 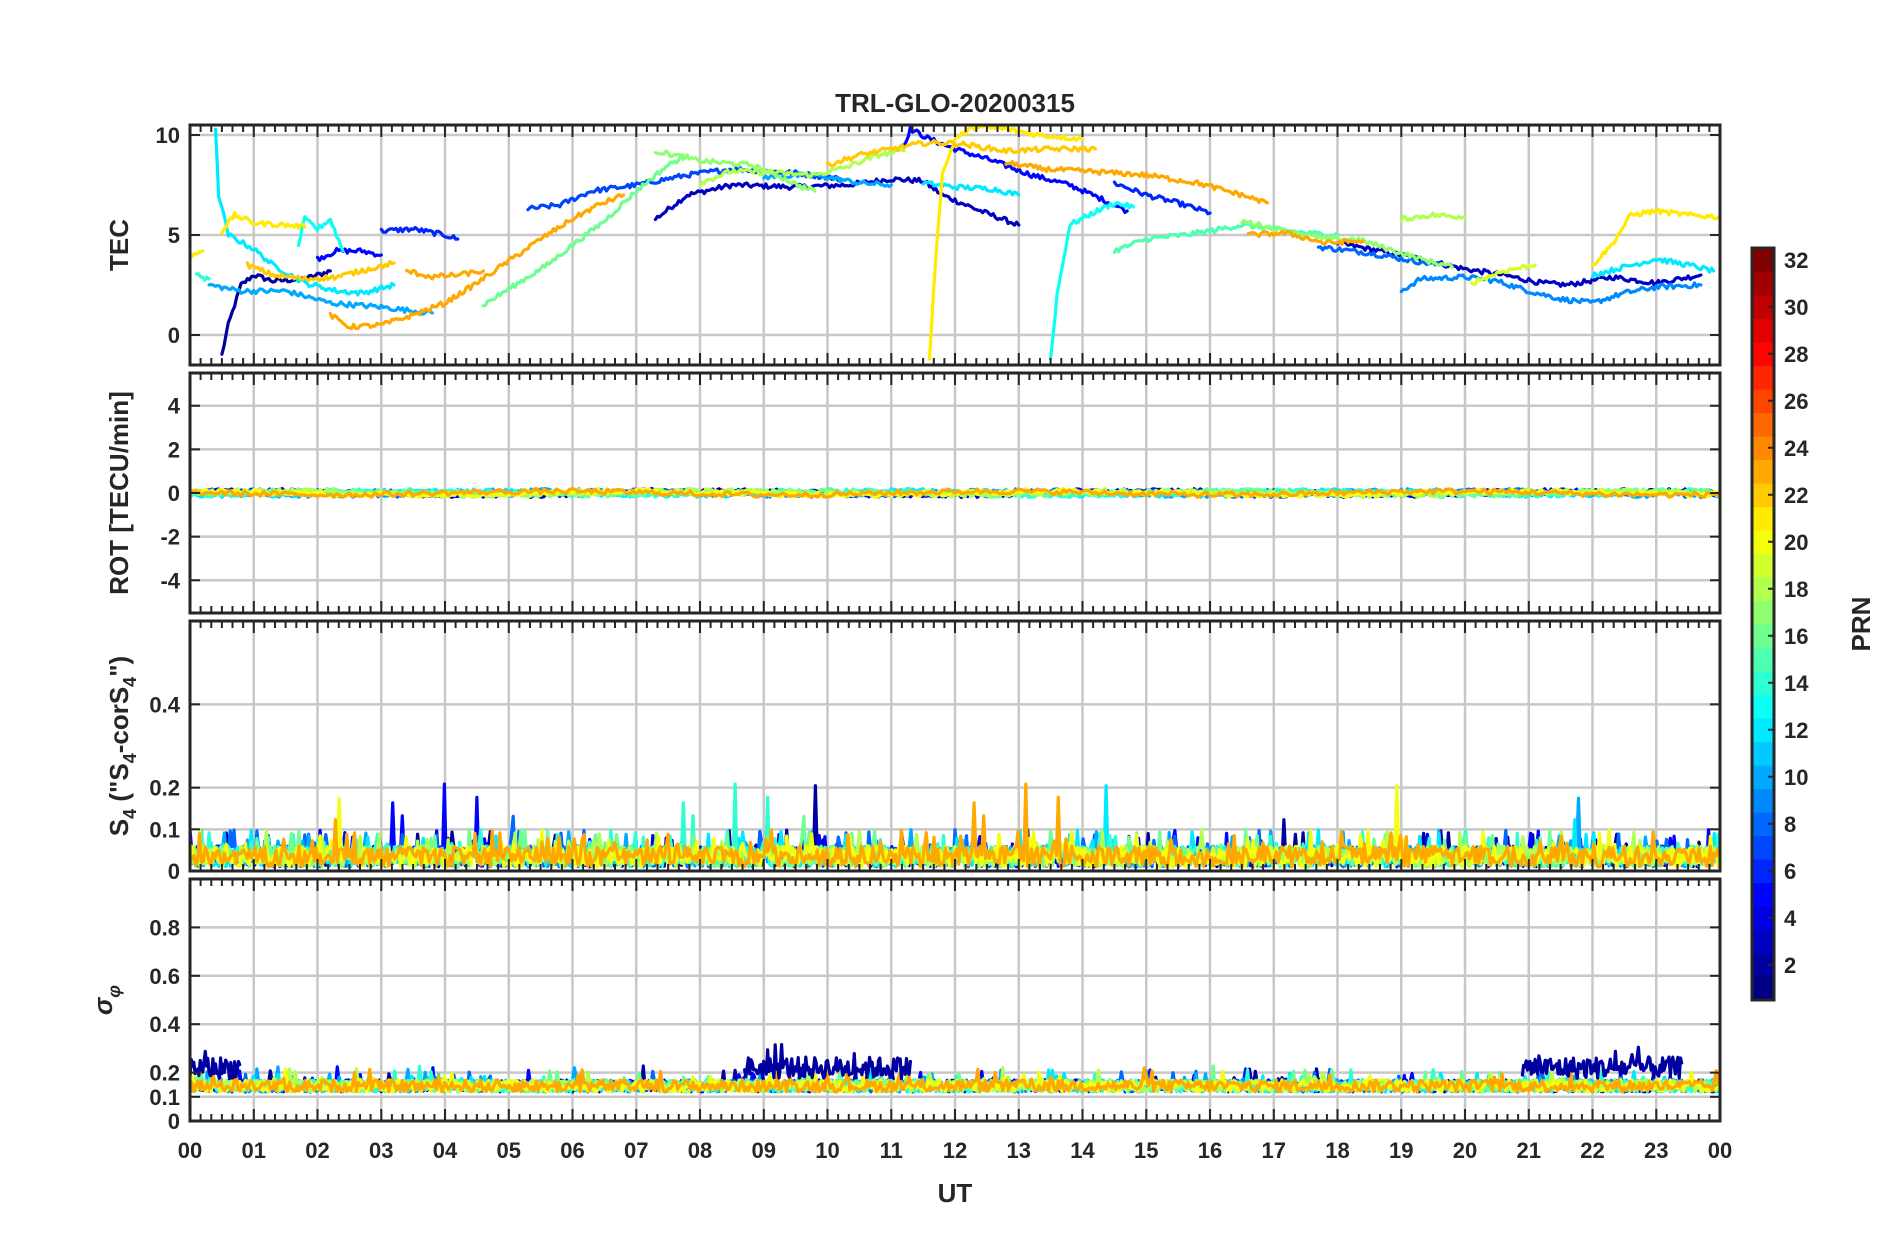 What do you see at coordinates (509, 1150) in the screenshot?
I see `x-tick-label: 05` at bounding box center [509, 1150].